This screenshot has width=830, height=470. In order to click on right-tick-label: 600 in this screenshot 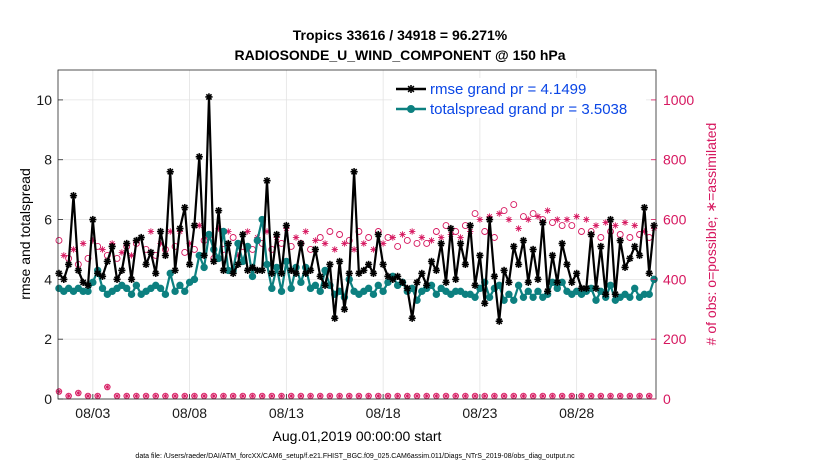, I will do `click(675, 220)`.